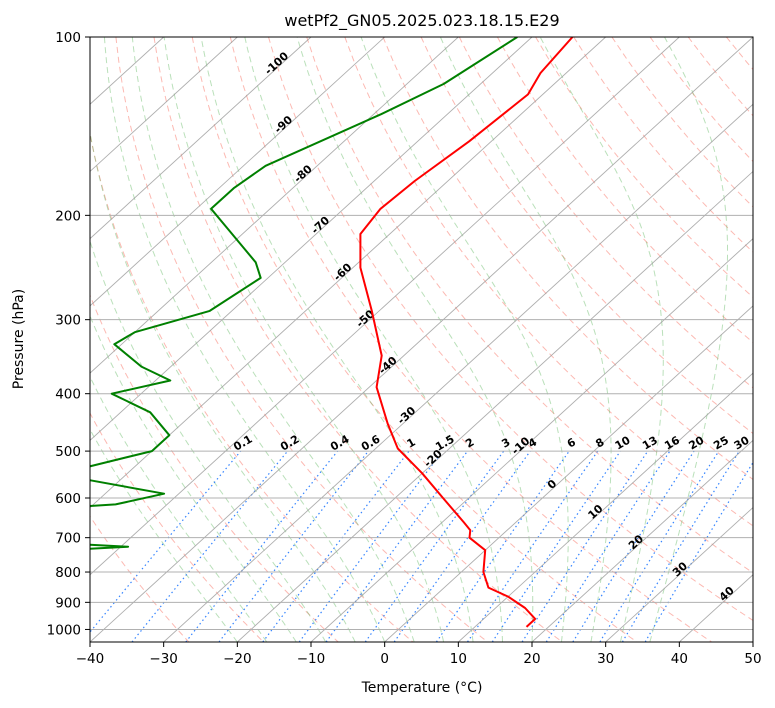  What do you see at coordinates (68, 499) in the screenshot?
I see `y-tick-label: 600` at bounding box center [68, 499].